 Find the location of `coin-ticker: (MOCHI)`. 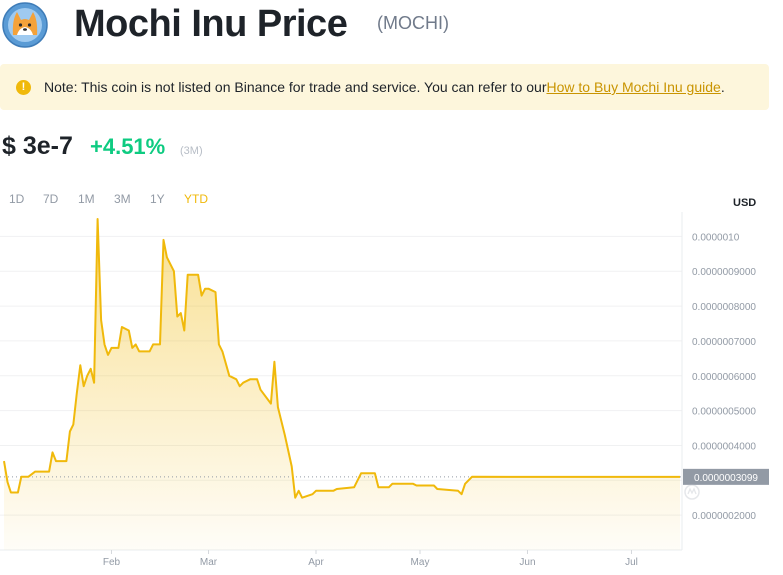

coin-ticker: (MOCHI) is located at coordinates (413, 23).